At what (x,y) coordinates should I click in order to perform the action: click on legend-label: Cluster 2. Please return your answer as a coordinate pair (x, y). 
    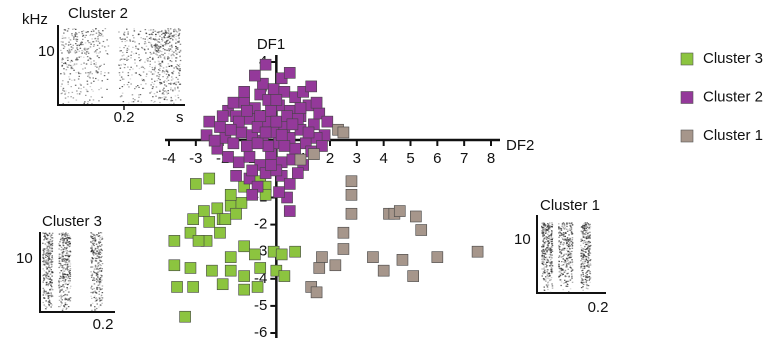
    Looking at the image, I should click on (733, 96).